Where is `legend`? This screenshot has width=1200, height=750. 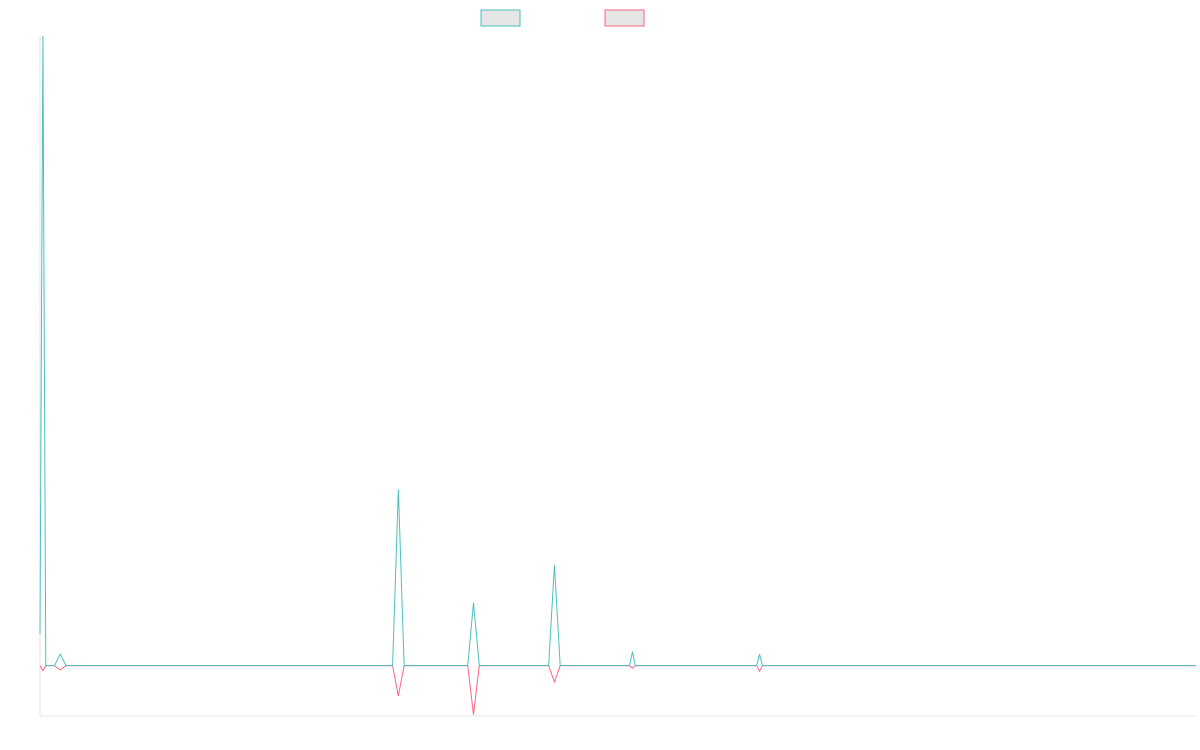 legend is located at coordinates (562, 18).